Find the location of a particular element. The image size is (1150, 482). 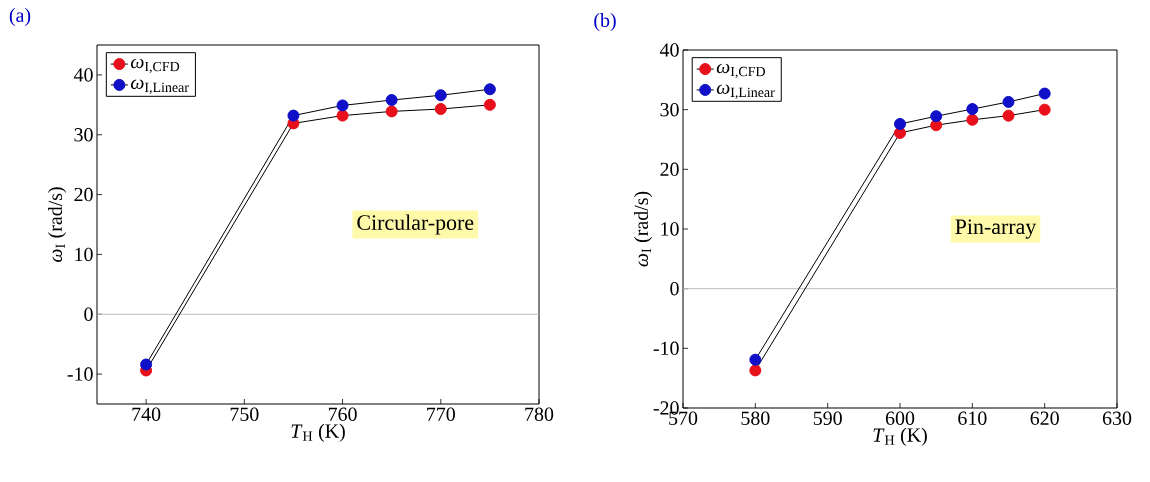

x-tick-label: 590 is located at coordinates (827, 418).